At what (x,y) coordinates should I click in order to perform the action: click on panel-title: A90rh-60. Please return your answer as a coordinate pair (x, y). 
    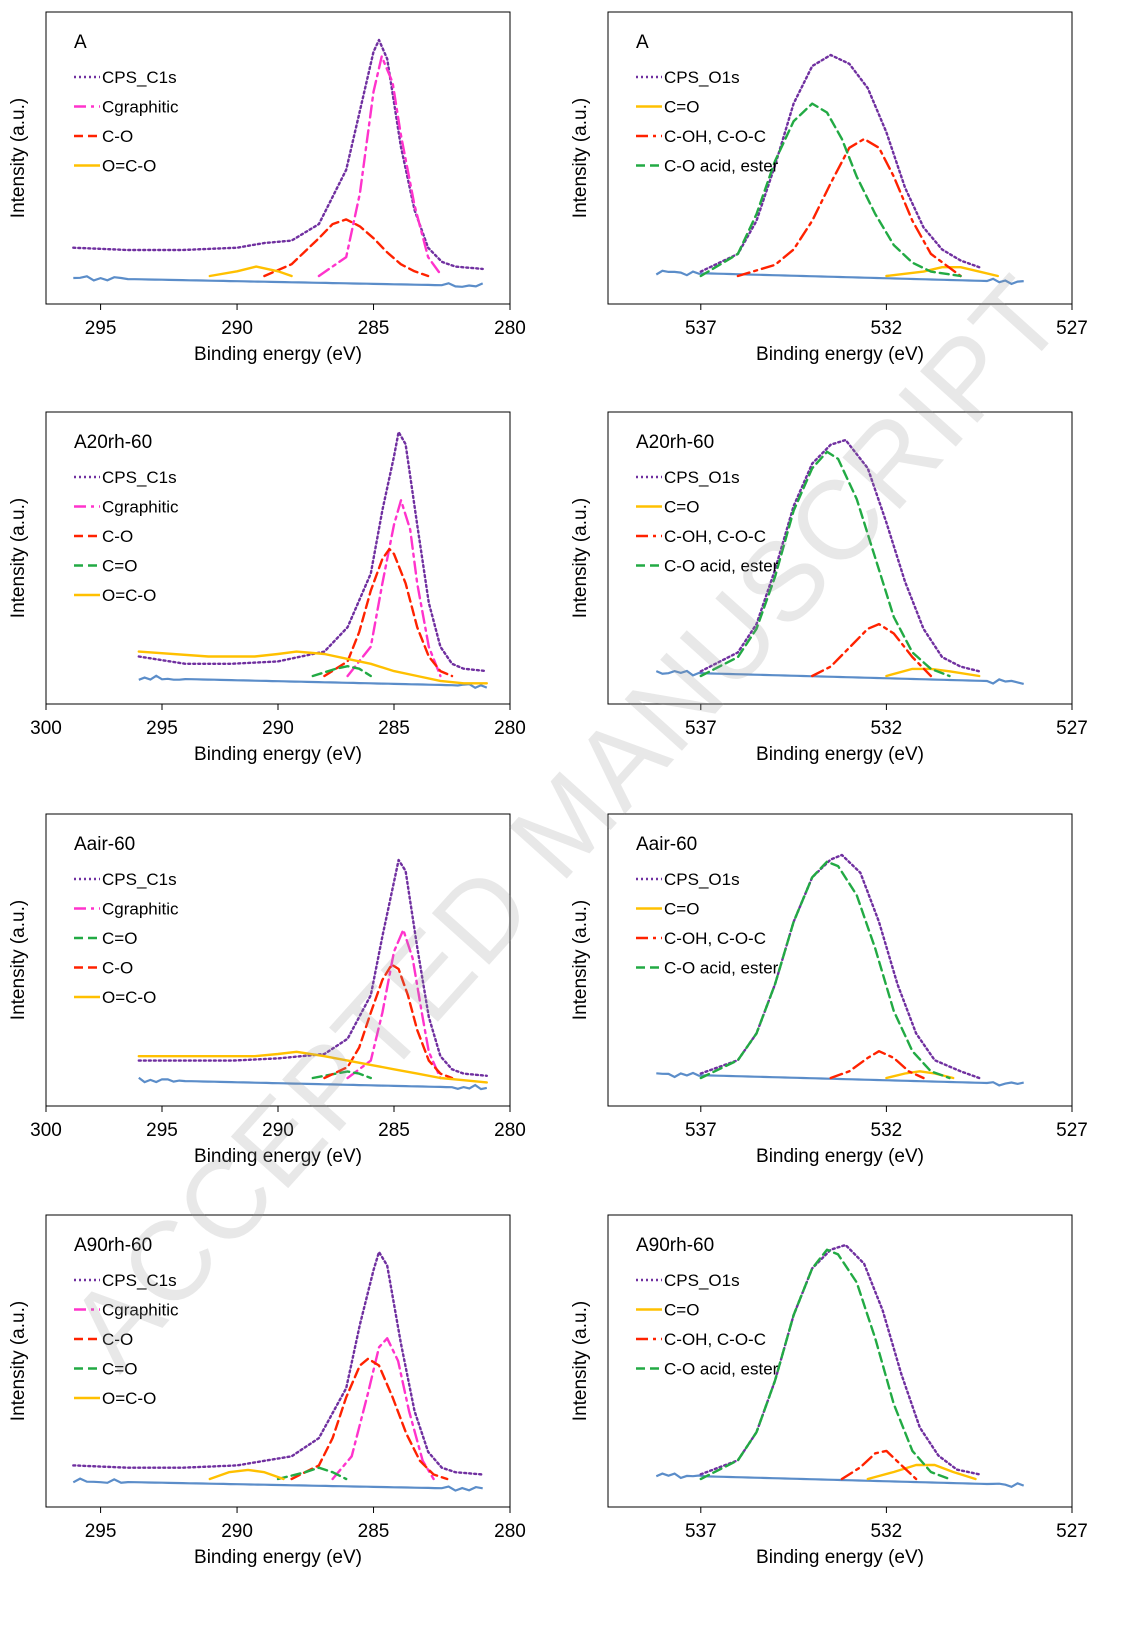
    Looking at the image, I should click on (675, 1245).